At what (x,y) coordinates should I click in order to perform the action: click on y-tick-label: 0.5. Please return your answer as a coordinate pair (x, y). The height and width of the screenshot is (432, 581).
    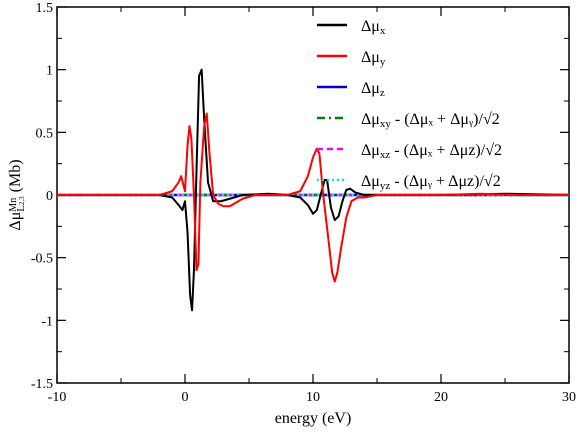
    Looking at the image, I should click on (45, 133).